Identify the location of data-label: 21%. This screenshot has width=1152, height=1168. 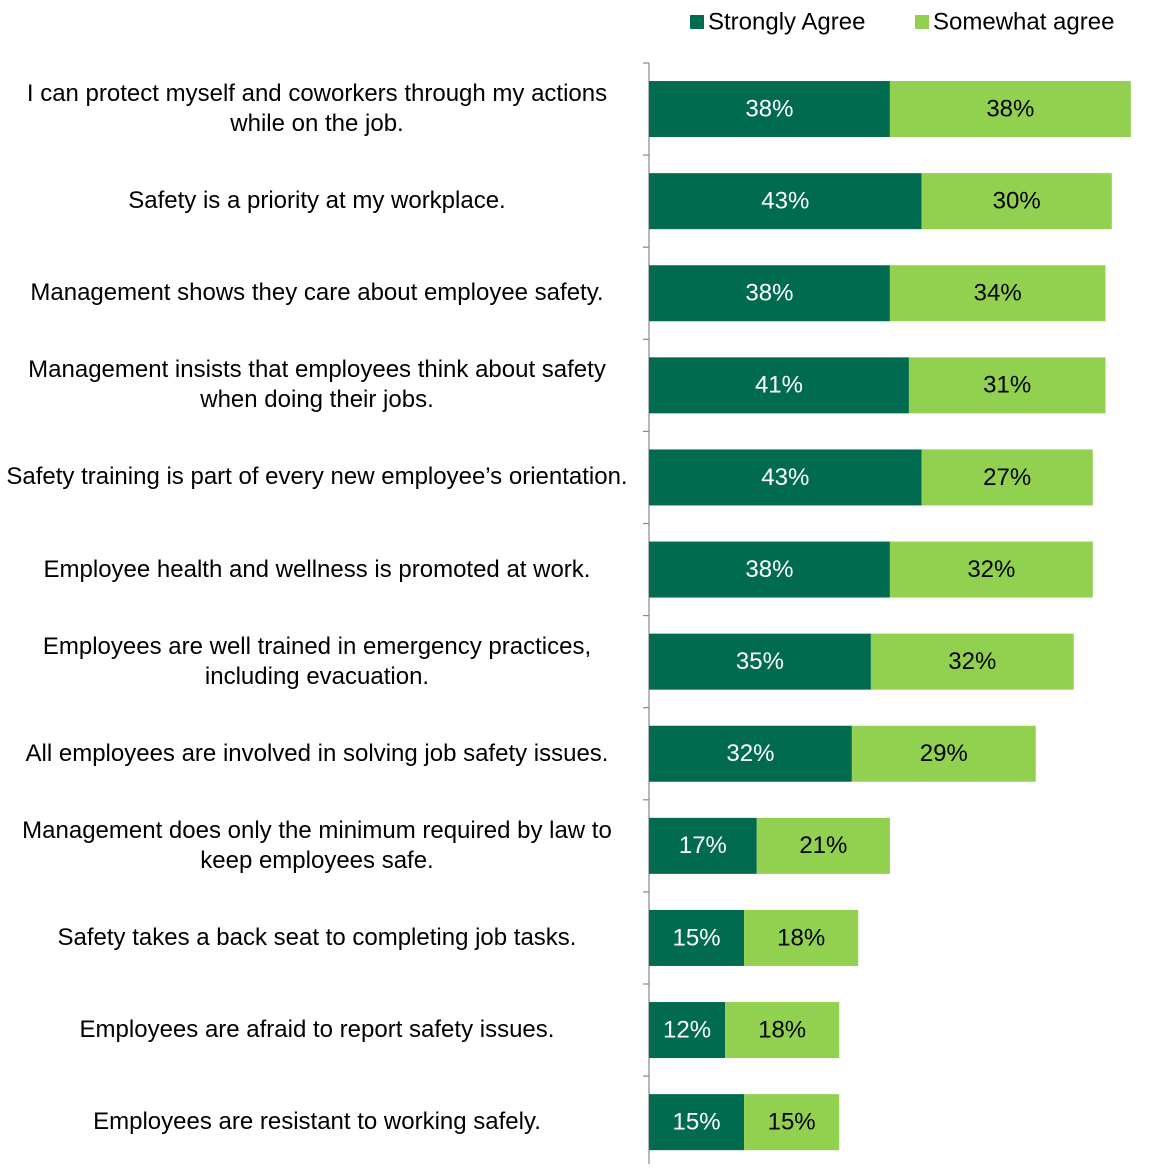
(823, 845).